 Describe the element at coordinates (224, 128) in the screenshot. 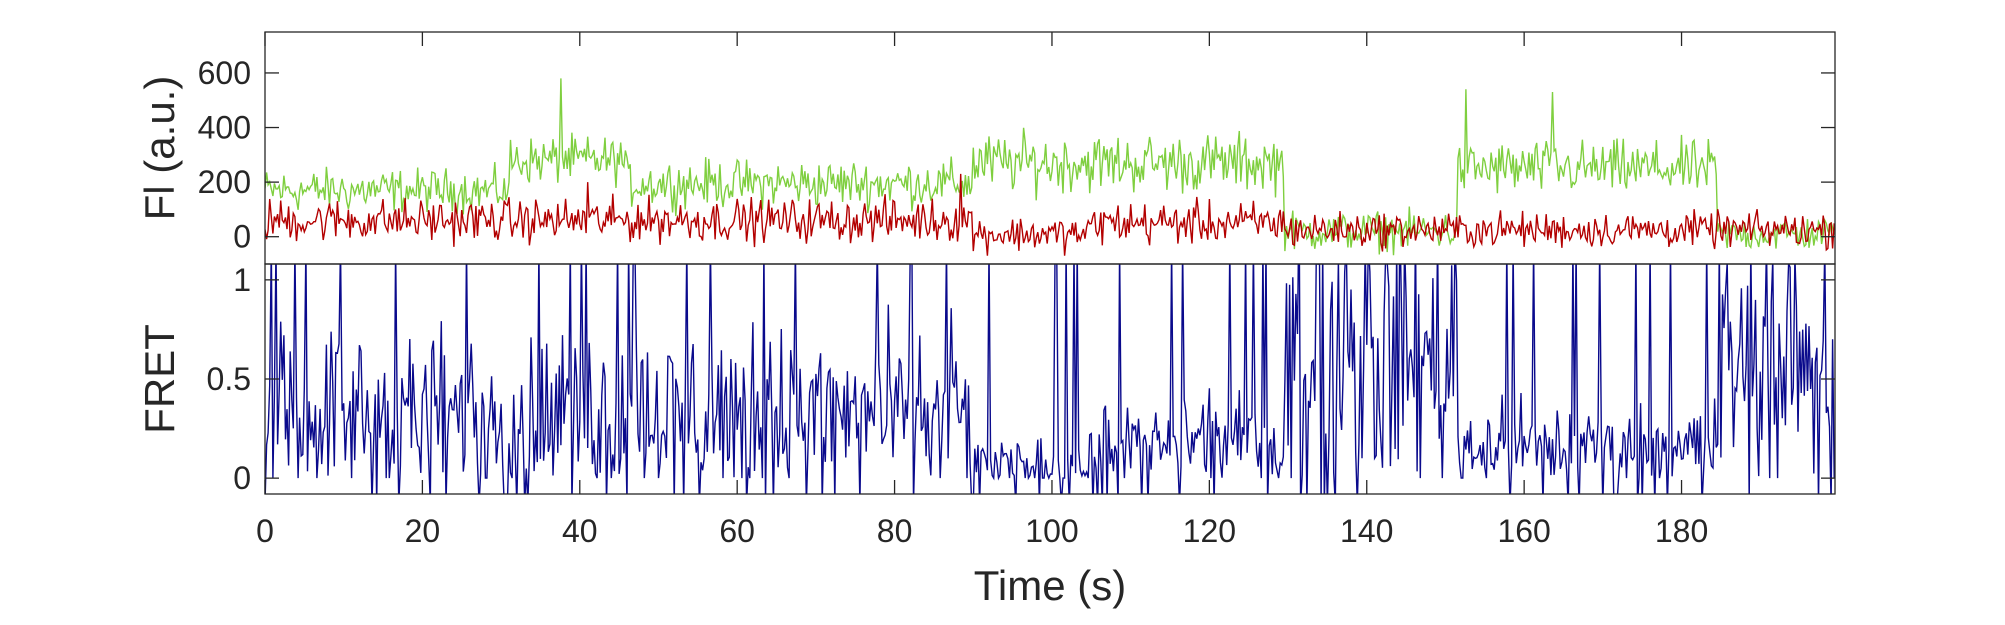

I see `y-tick-label: 400` at that location.